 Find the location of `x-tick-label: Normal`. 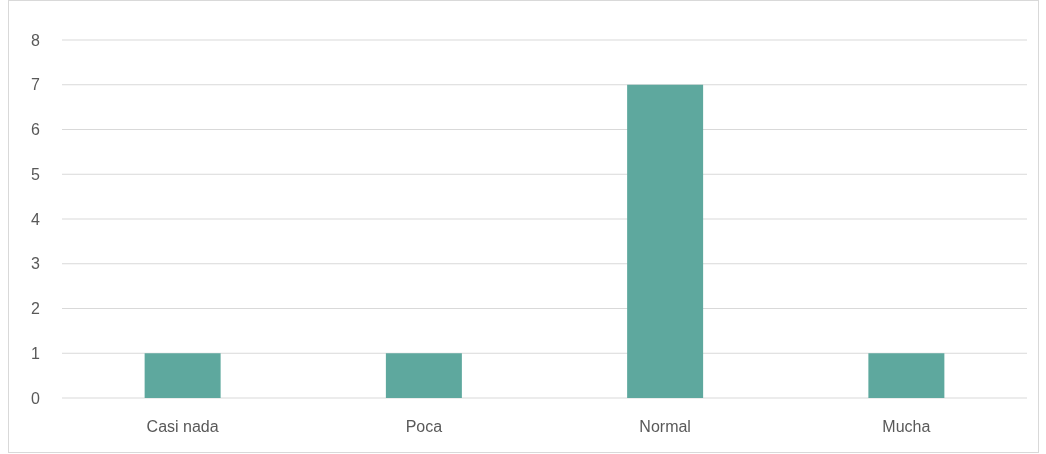

x-tick-label: Normal is located at coordinates (665, 426).